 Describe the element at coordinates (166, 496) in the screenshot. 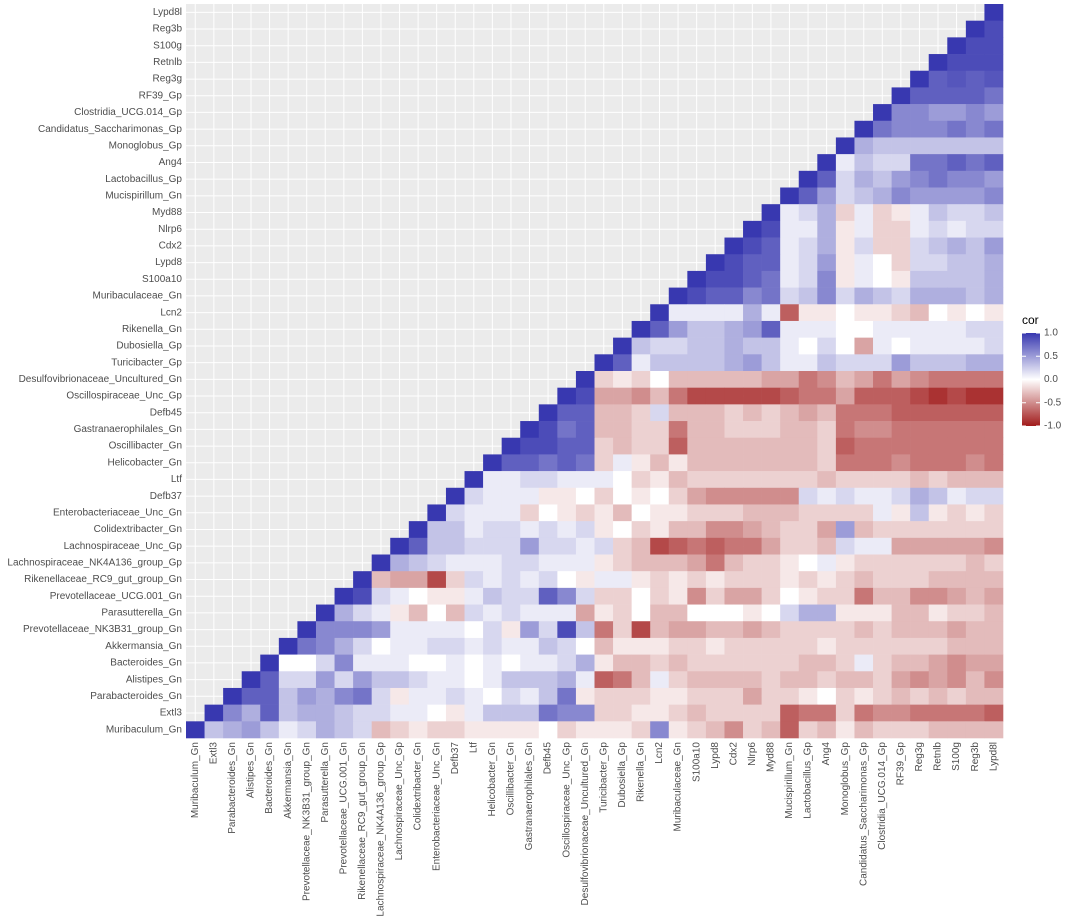

I see `y-tick-label: Defb37` at that location.